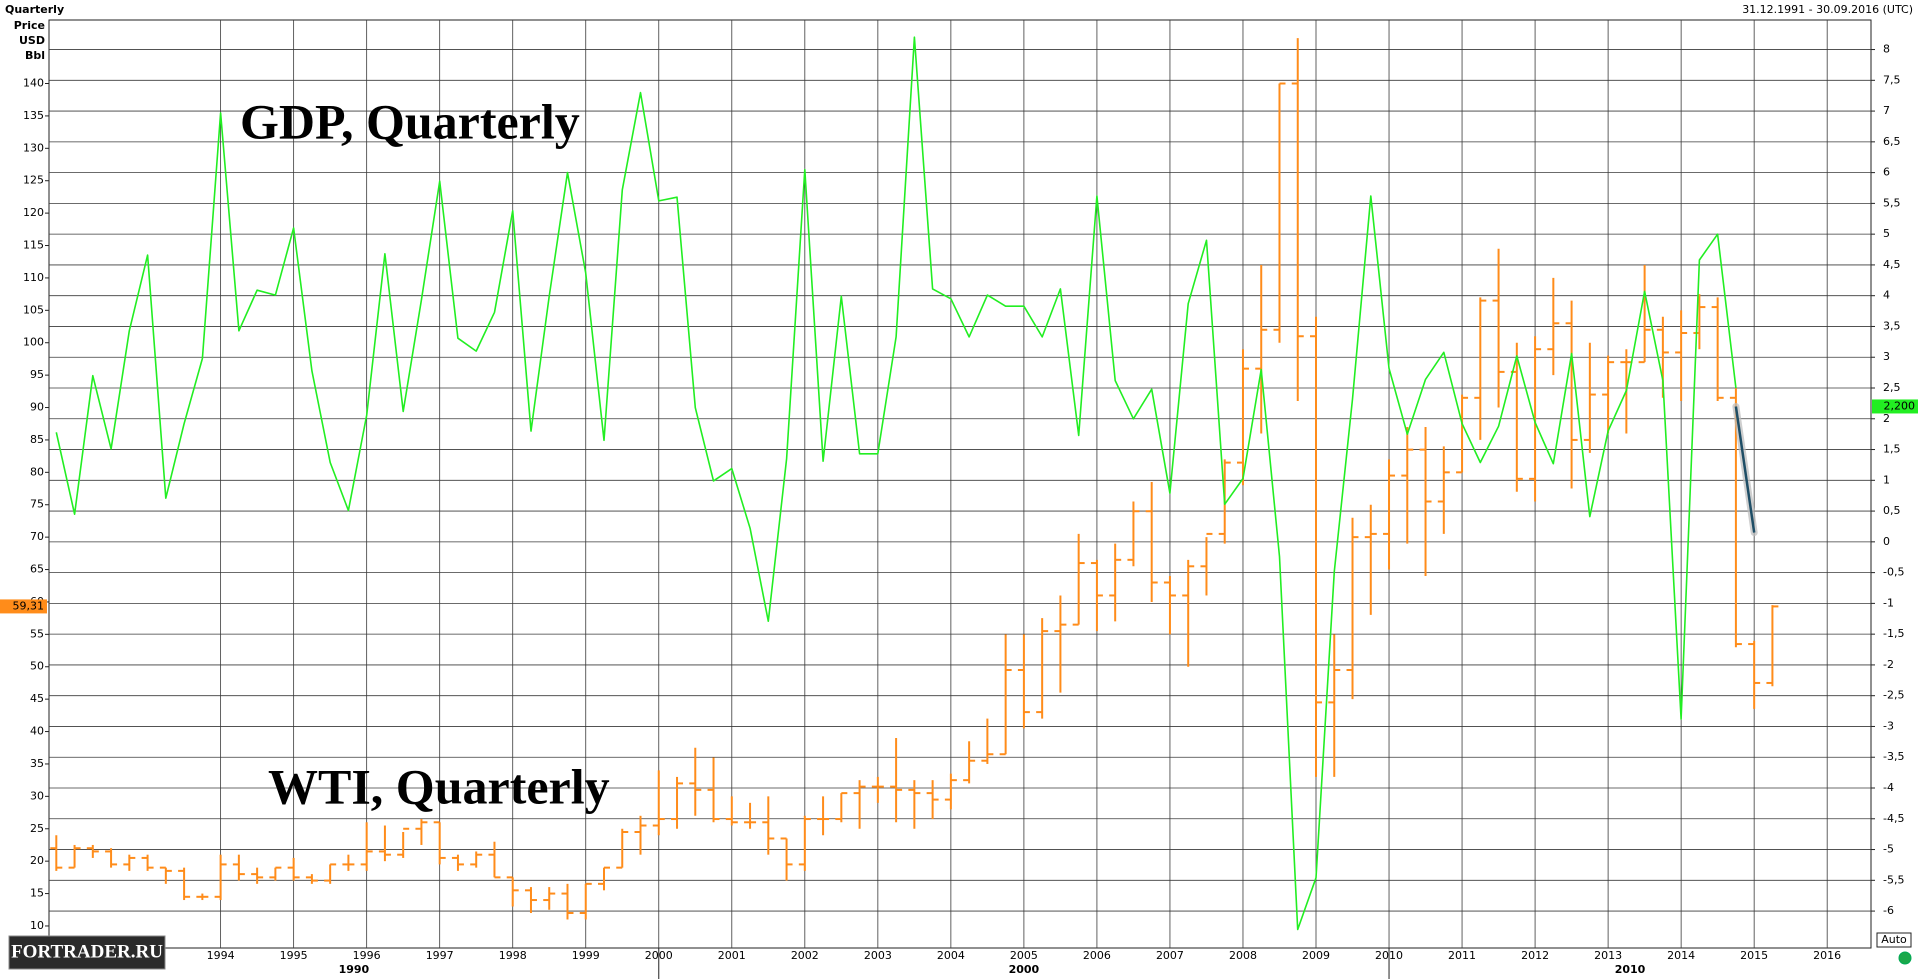 The height and width of the screenshot is (979, 1918). I want to click on y-tick-label: 120, so click(33, 212).